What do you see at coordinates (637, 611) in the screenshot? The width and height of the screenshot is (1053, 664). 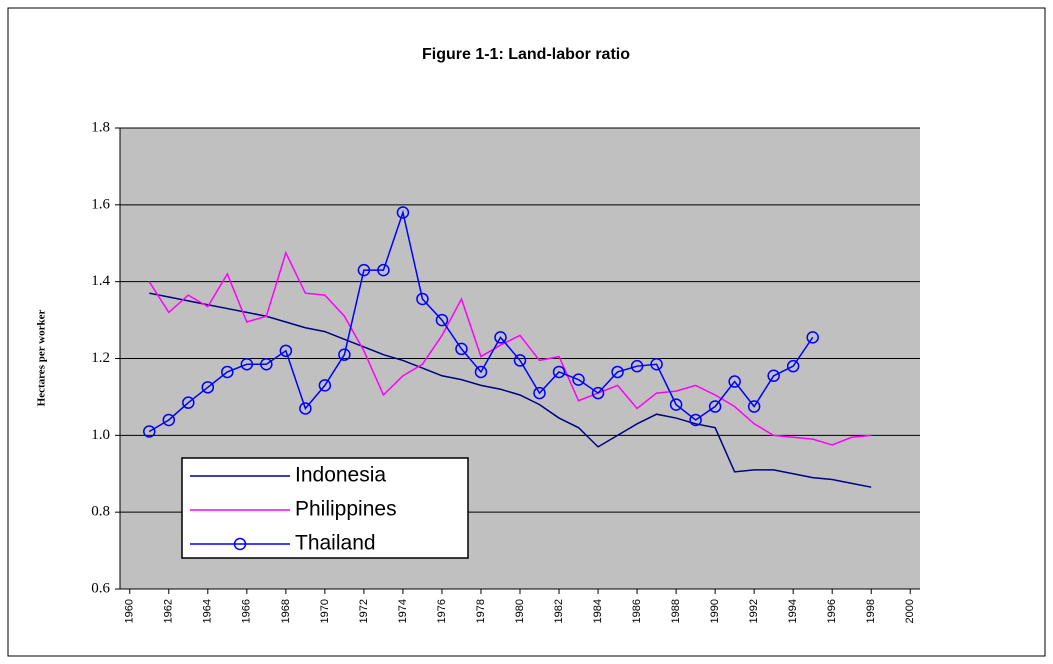 I see `x-tick-label: 1986` at bounding box center [637, 611].